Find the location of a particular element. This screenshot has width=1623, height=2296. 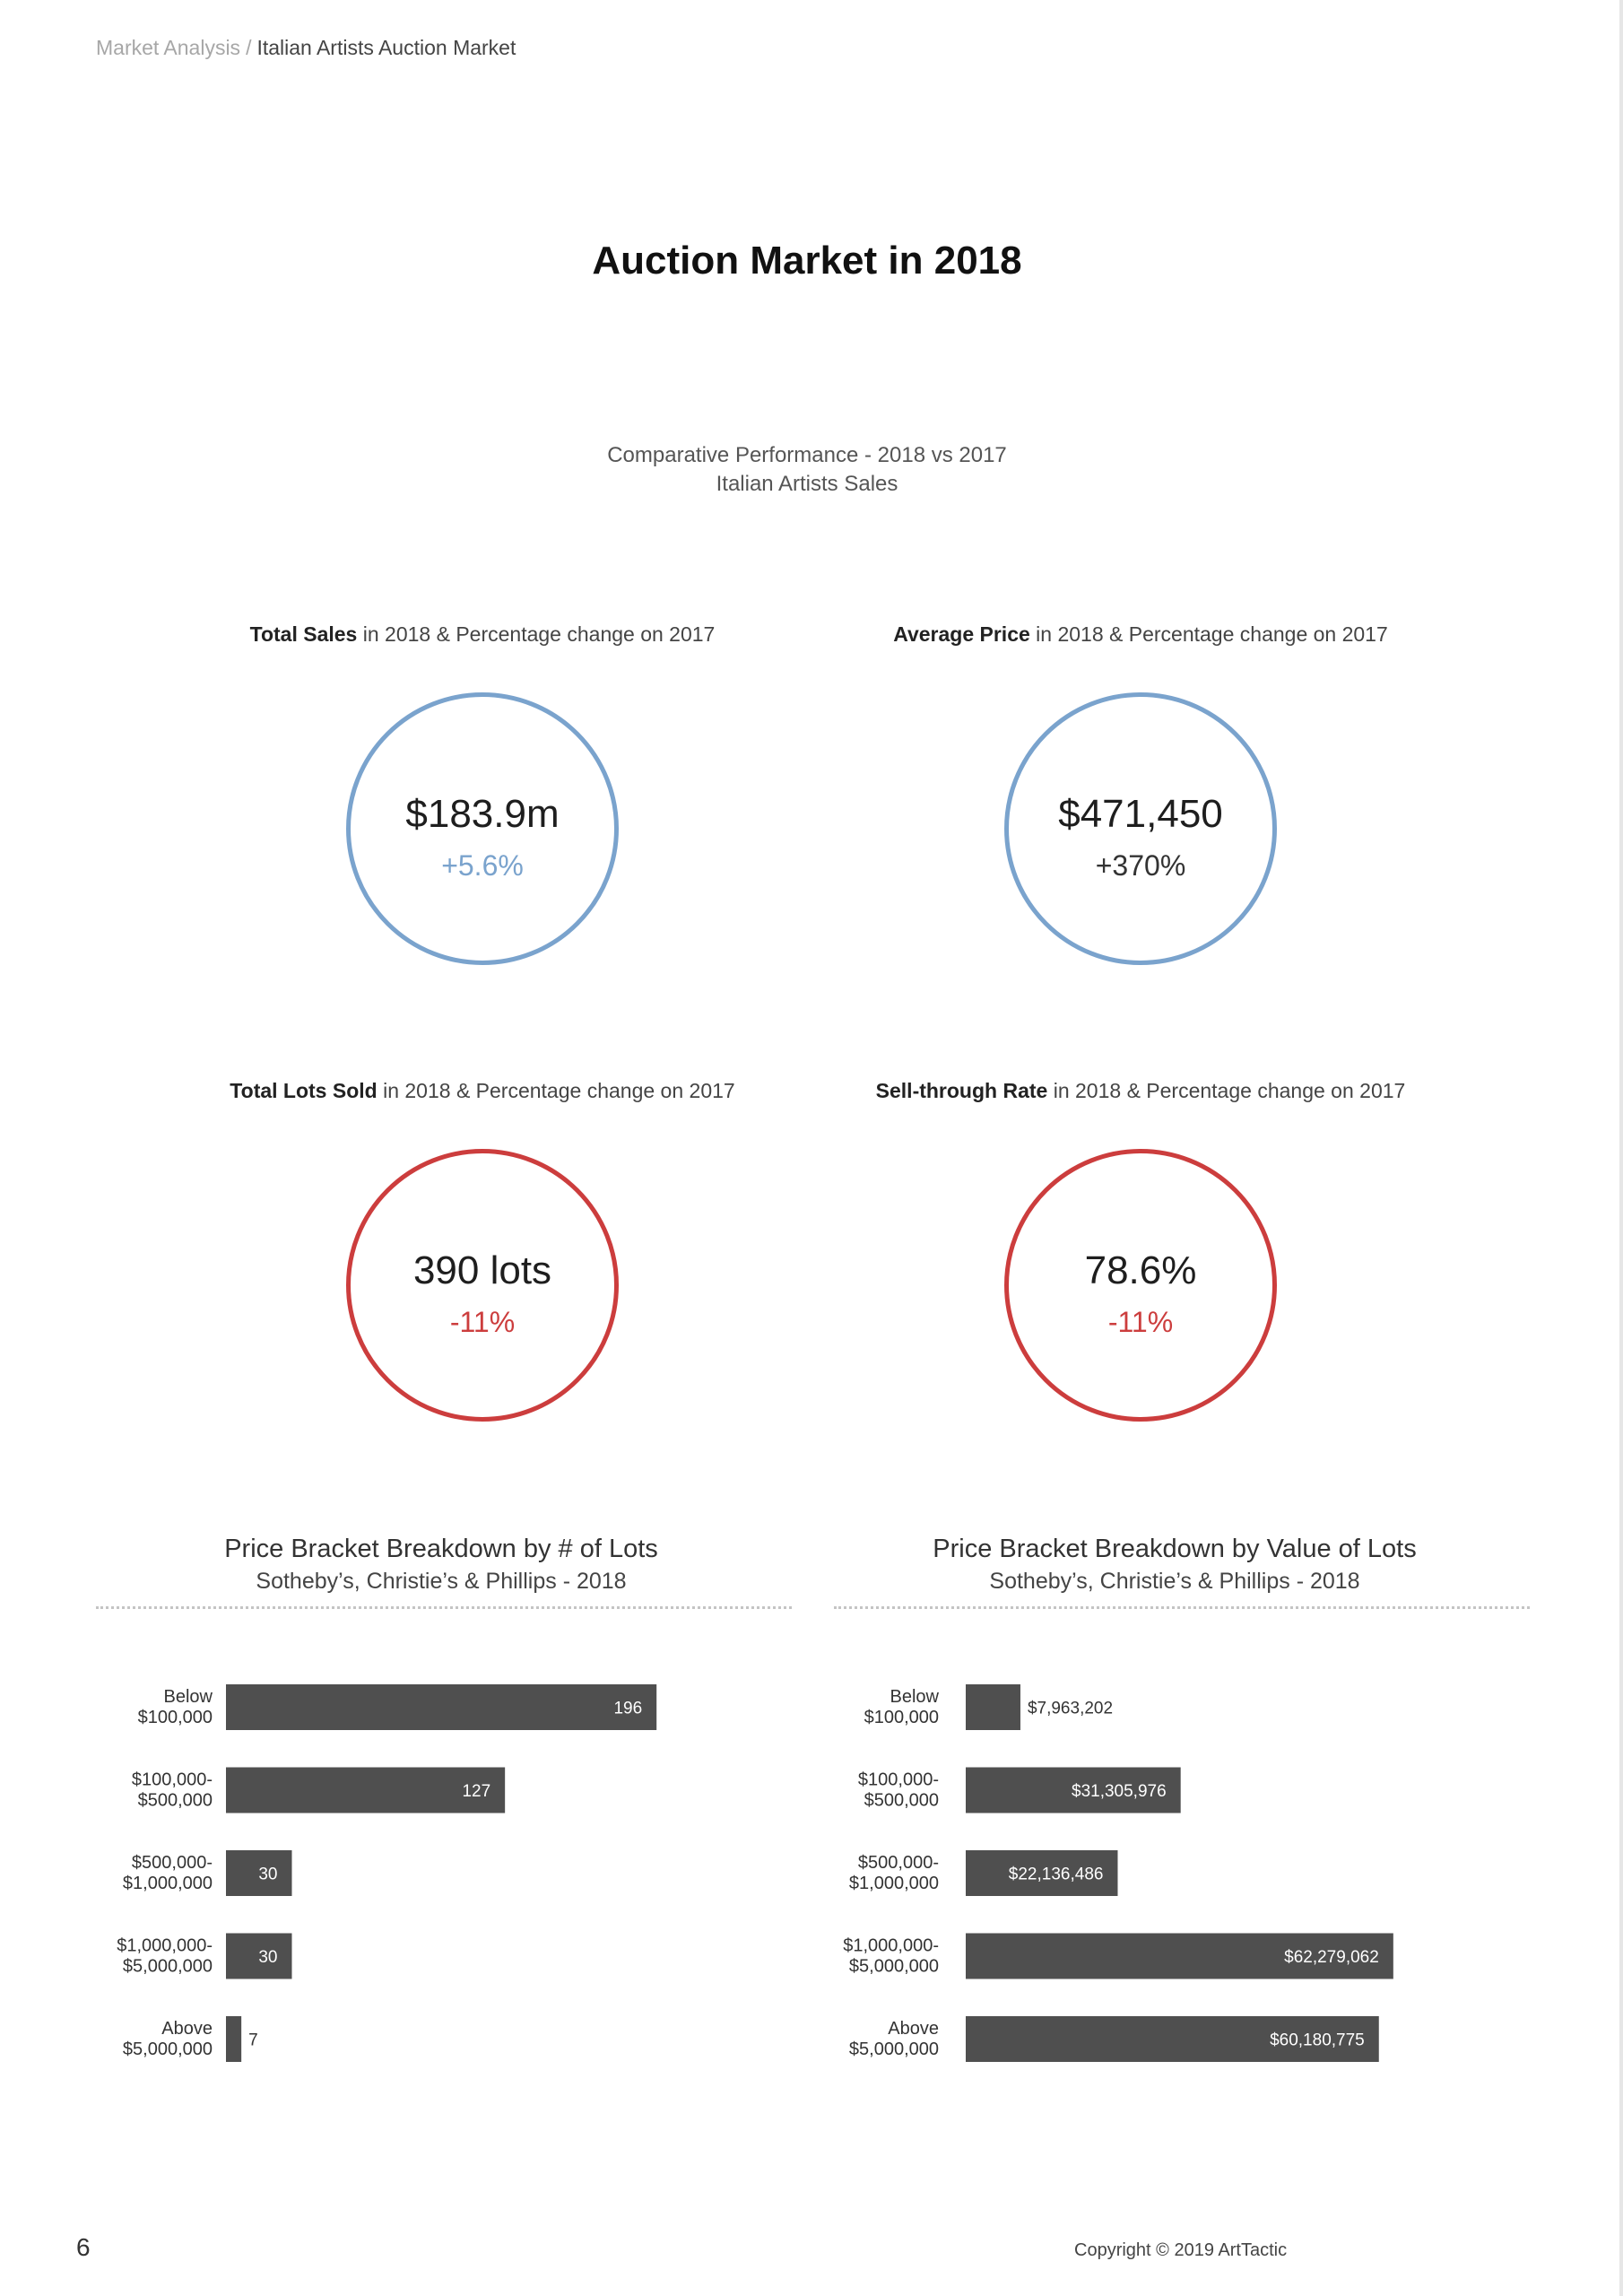

value-chart-title: Price Bracket Breakdown by Value of Lots is located at coordinates (1175, 1549).